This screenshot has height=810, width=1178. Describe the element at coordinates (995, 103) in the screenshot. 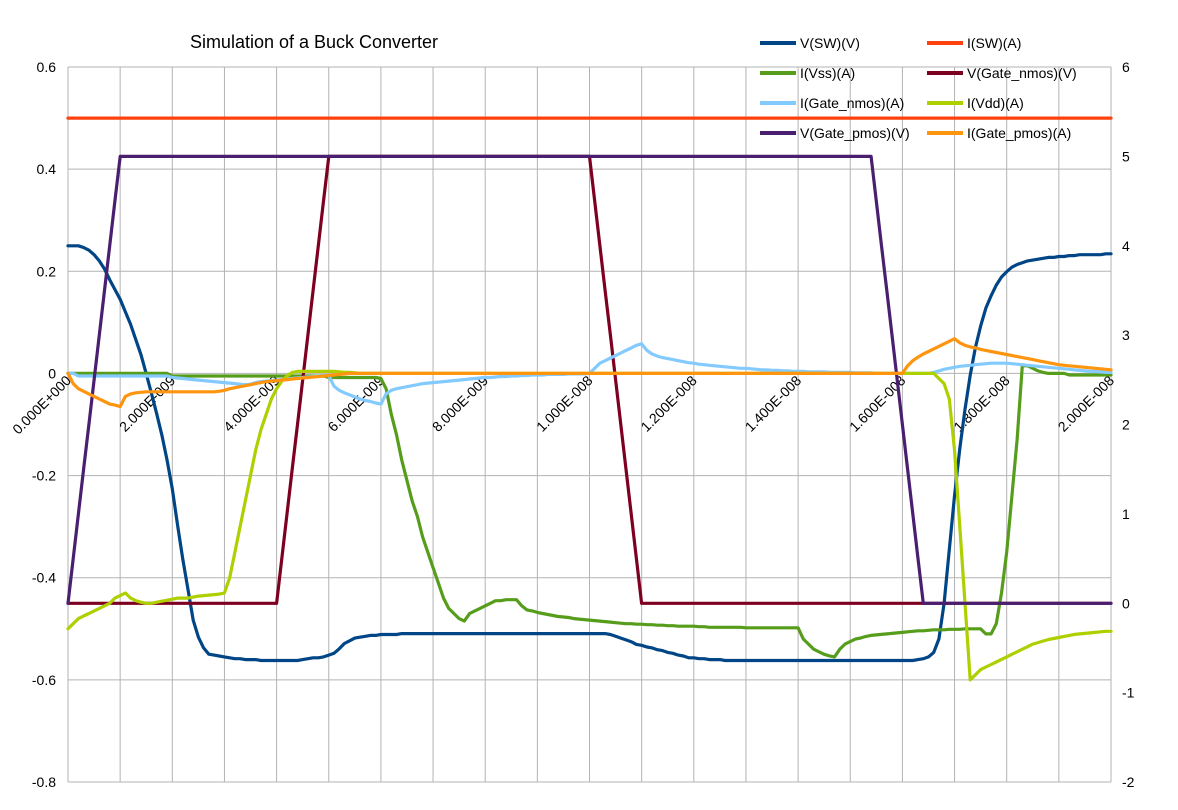

I see `legend-label: I(Vdd)(A)` at that location.